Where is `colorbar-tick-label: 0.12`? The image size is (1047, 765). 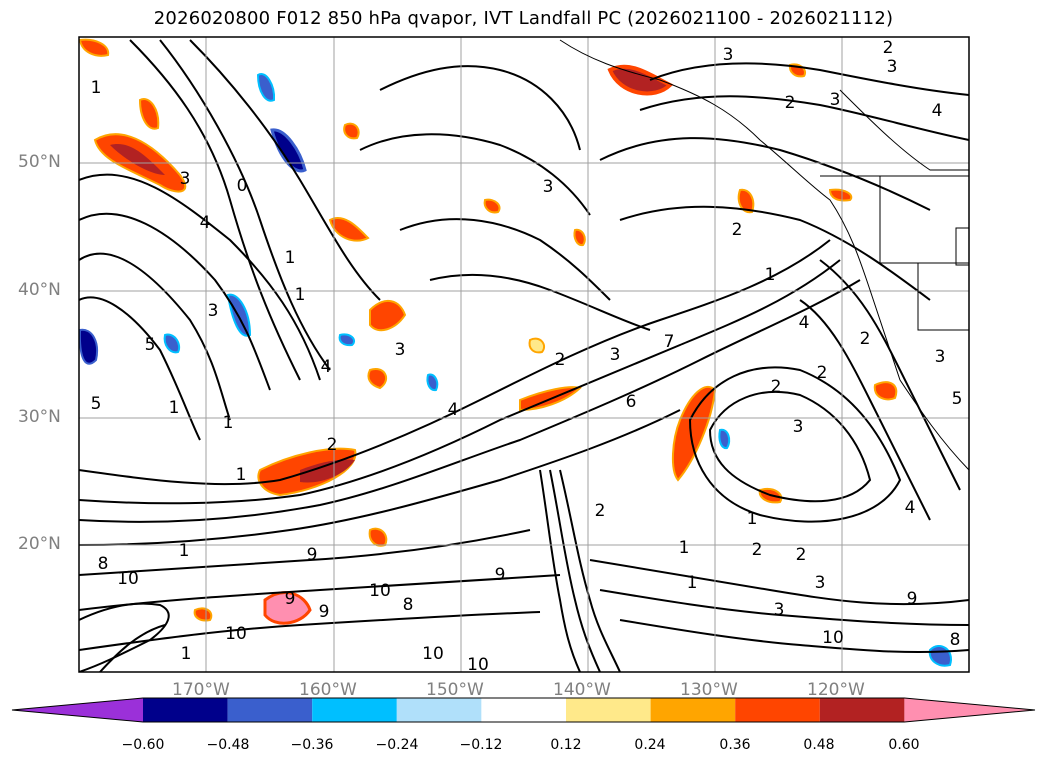 colorbar-tick-label: 0.12 is located at coordinates (566, 745).